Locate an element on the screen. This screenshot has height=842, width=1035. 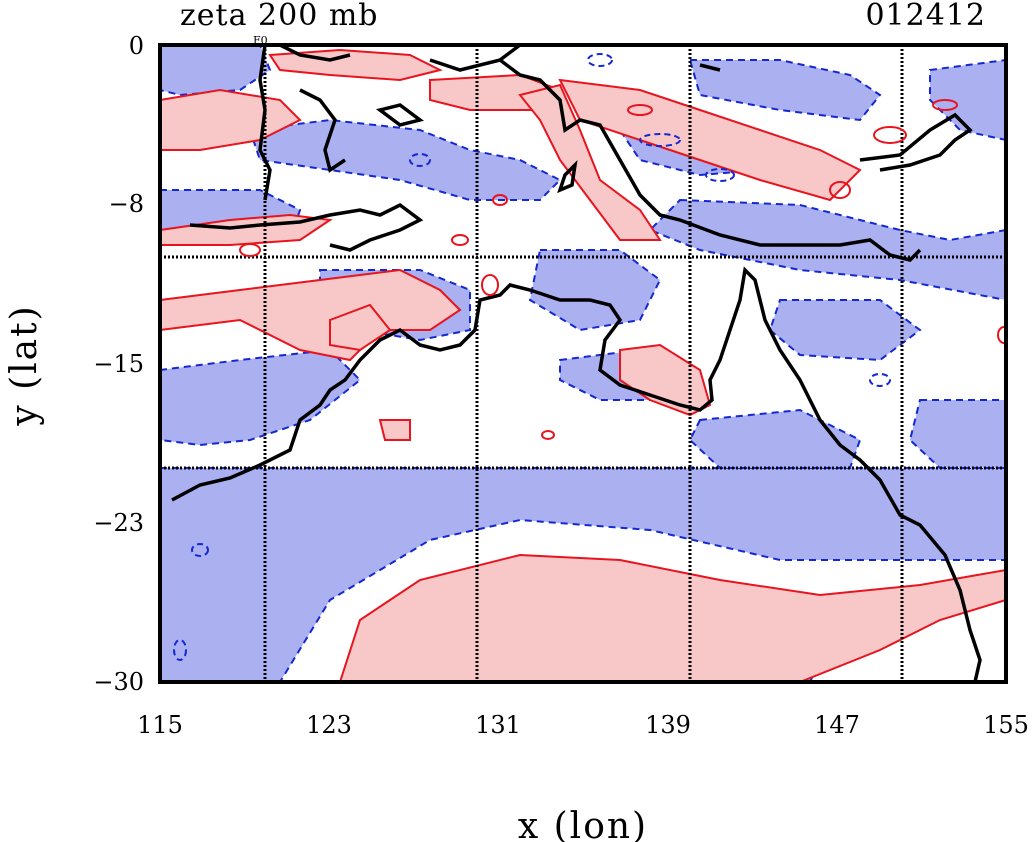
x-axis-label: x (lon) is located at coordinates (583, 824).